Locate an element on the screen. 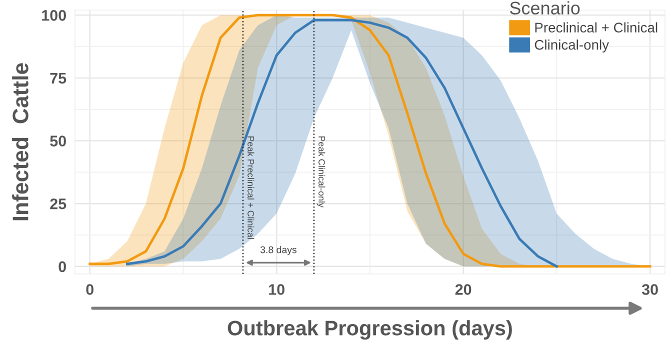  ref-line-label: Peak Preclinical + Clinical is located at coordinates (251, 187).